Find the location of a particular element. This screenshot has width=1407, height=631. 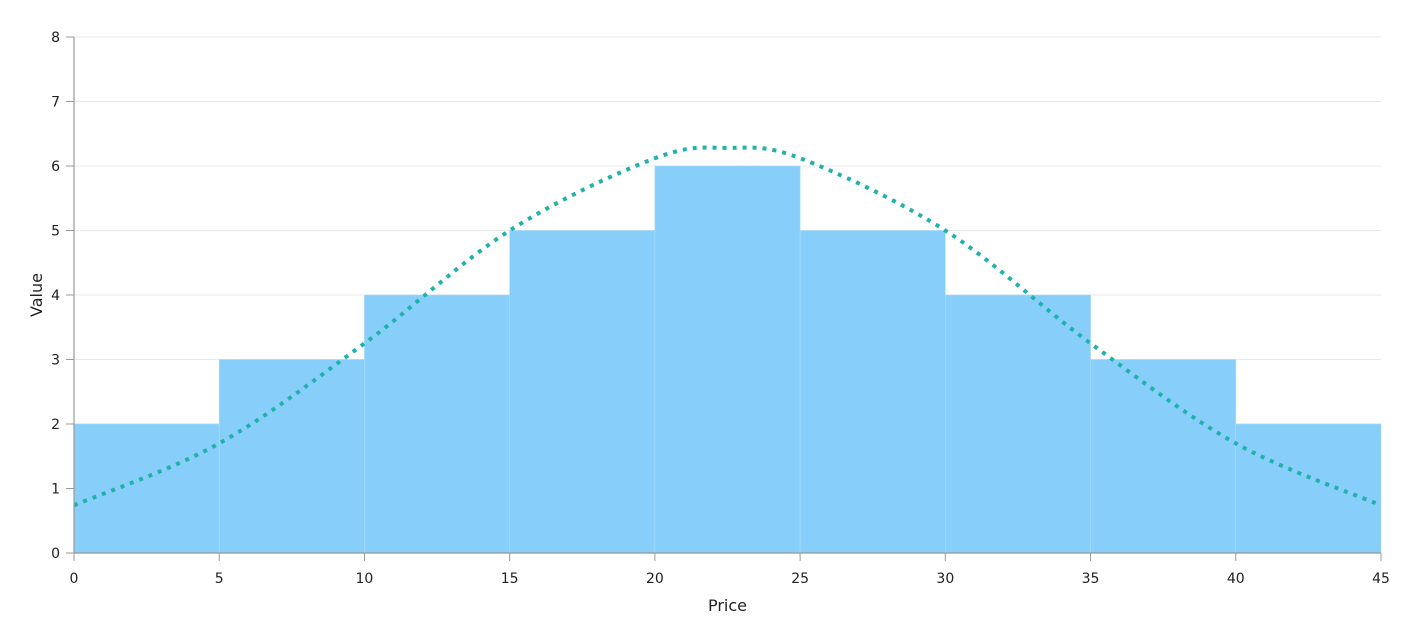

y-tick-label: 3 is located at coordinates (55, 361).